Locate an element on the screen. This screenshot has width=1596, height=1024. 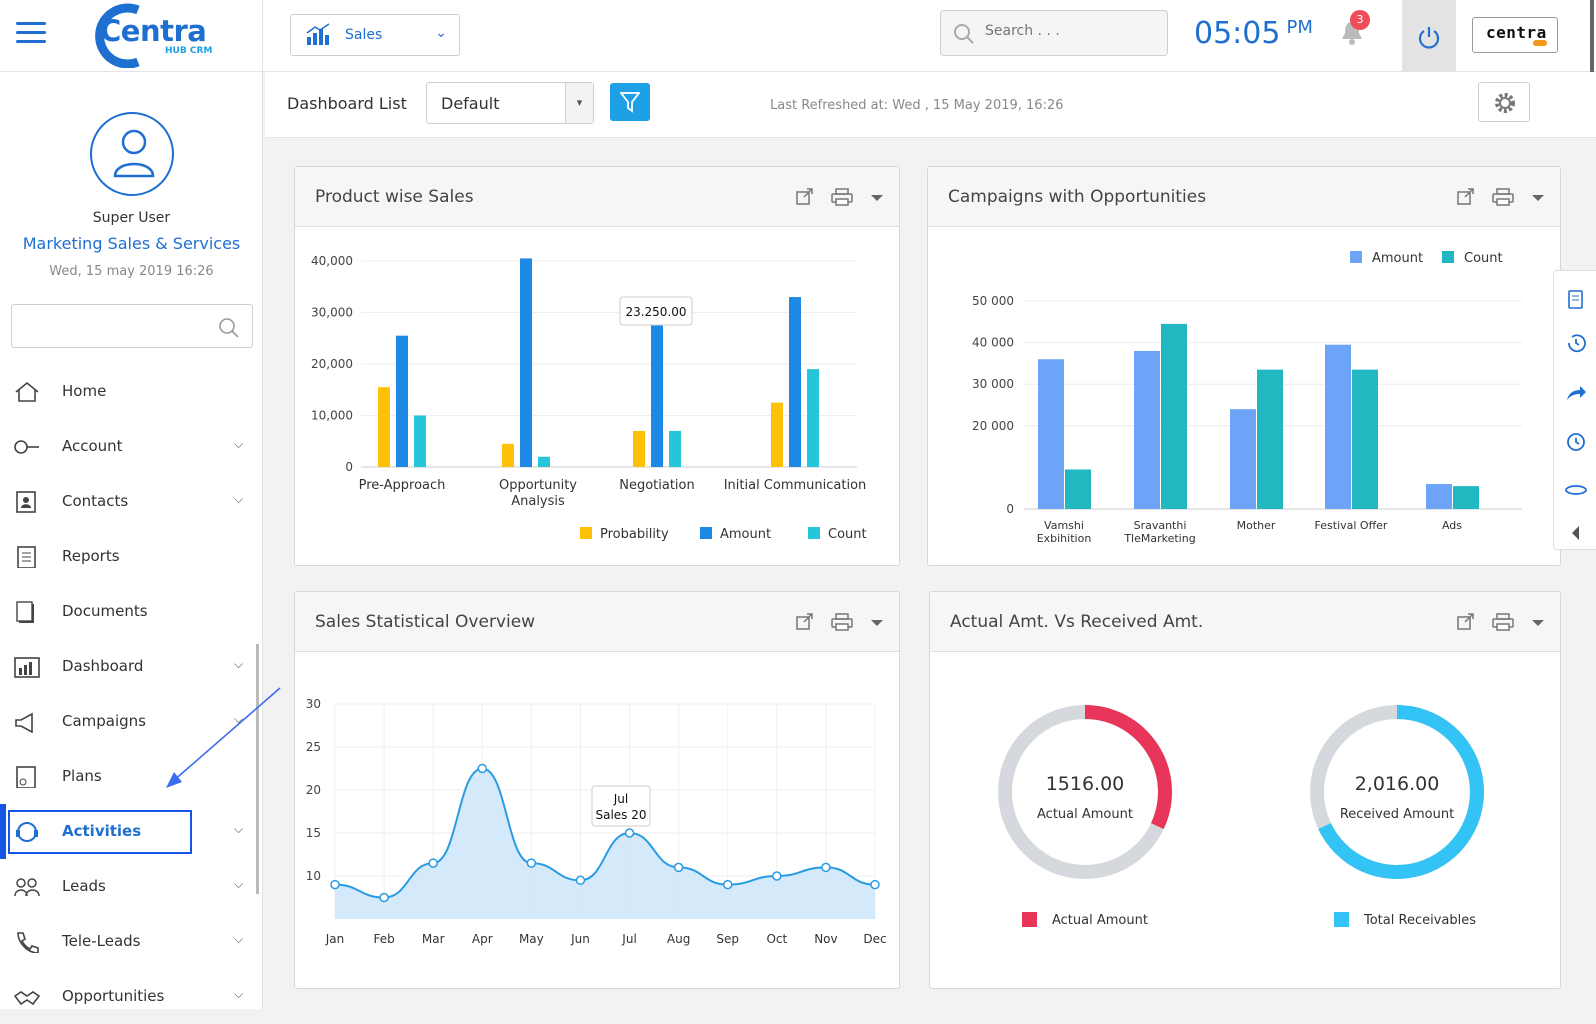
y-tick-label: 30,000 is located at coordinates (332, 313).